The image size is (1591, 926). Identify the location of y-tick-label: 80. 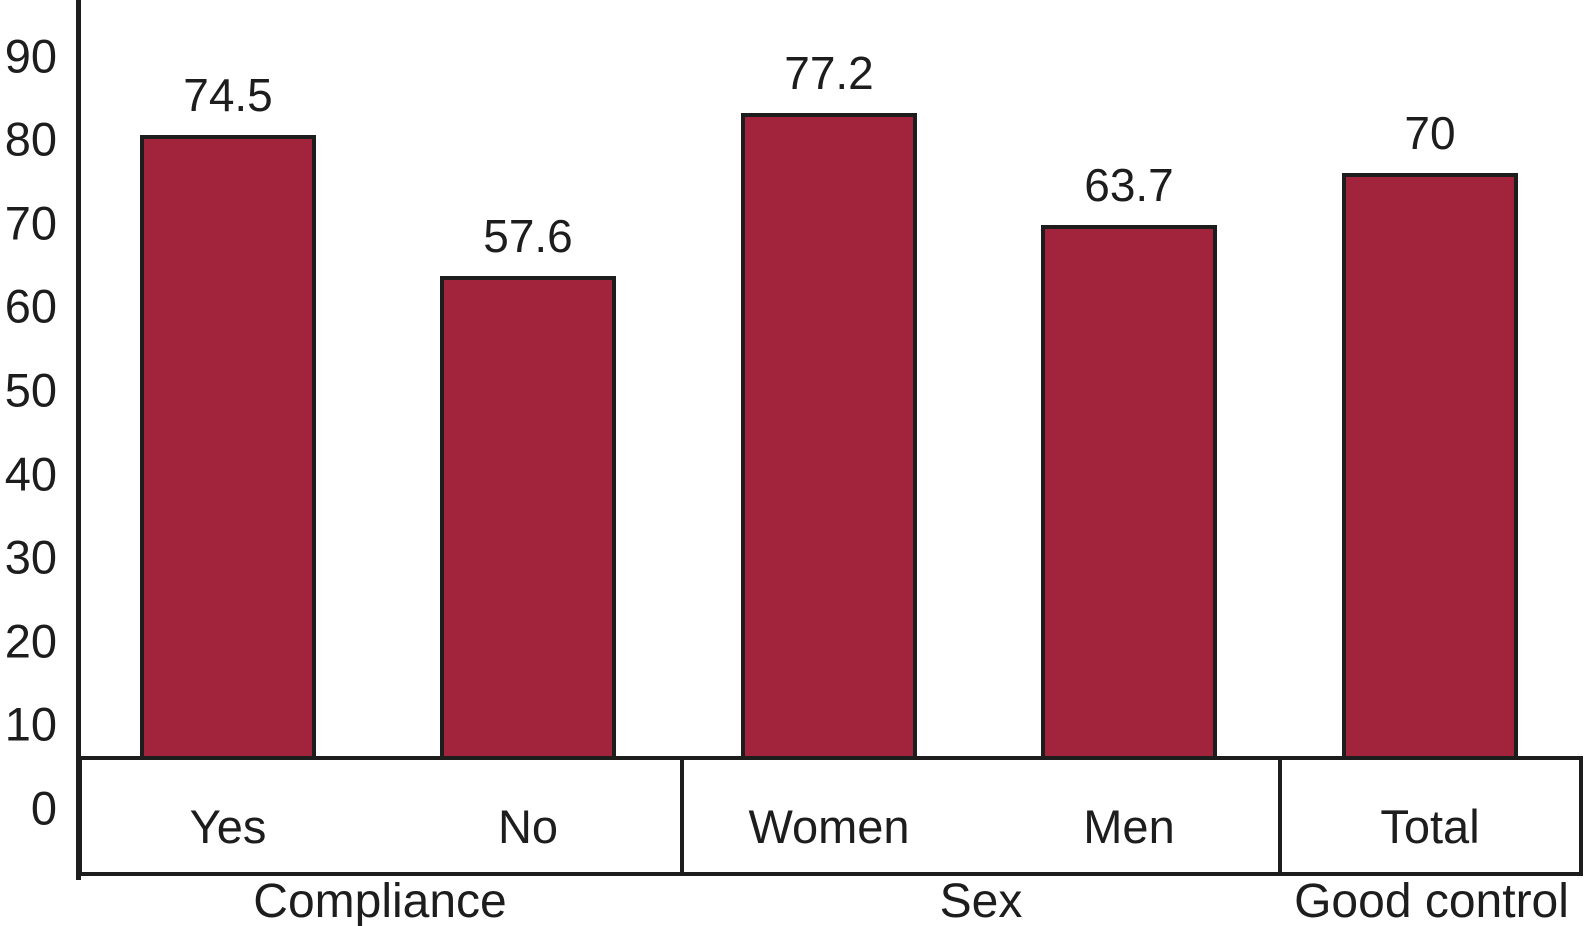
(30, 139).